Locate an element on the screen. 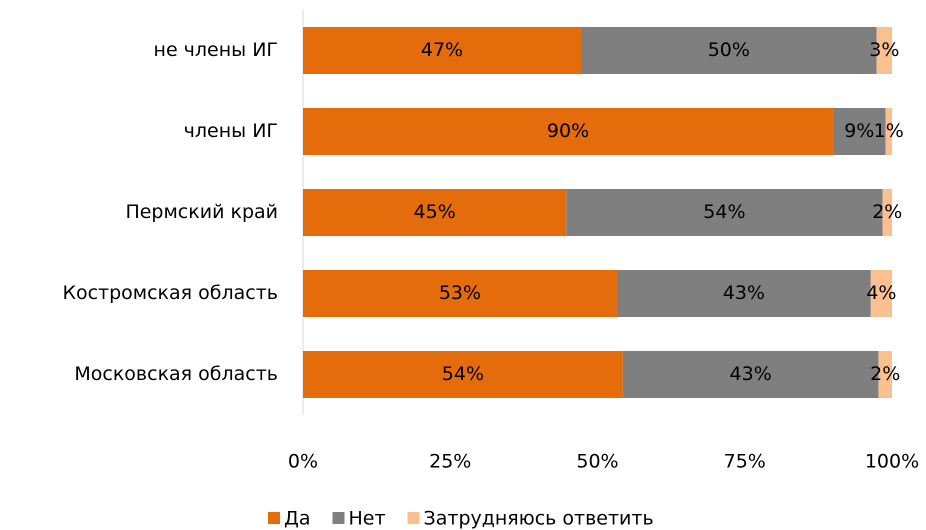 This screenshot has width=926, height=530. category-label: Московская область is located at coordinates (176, 374).